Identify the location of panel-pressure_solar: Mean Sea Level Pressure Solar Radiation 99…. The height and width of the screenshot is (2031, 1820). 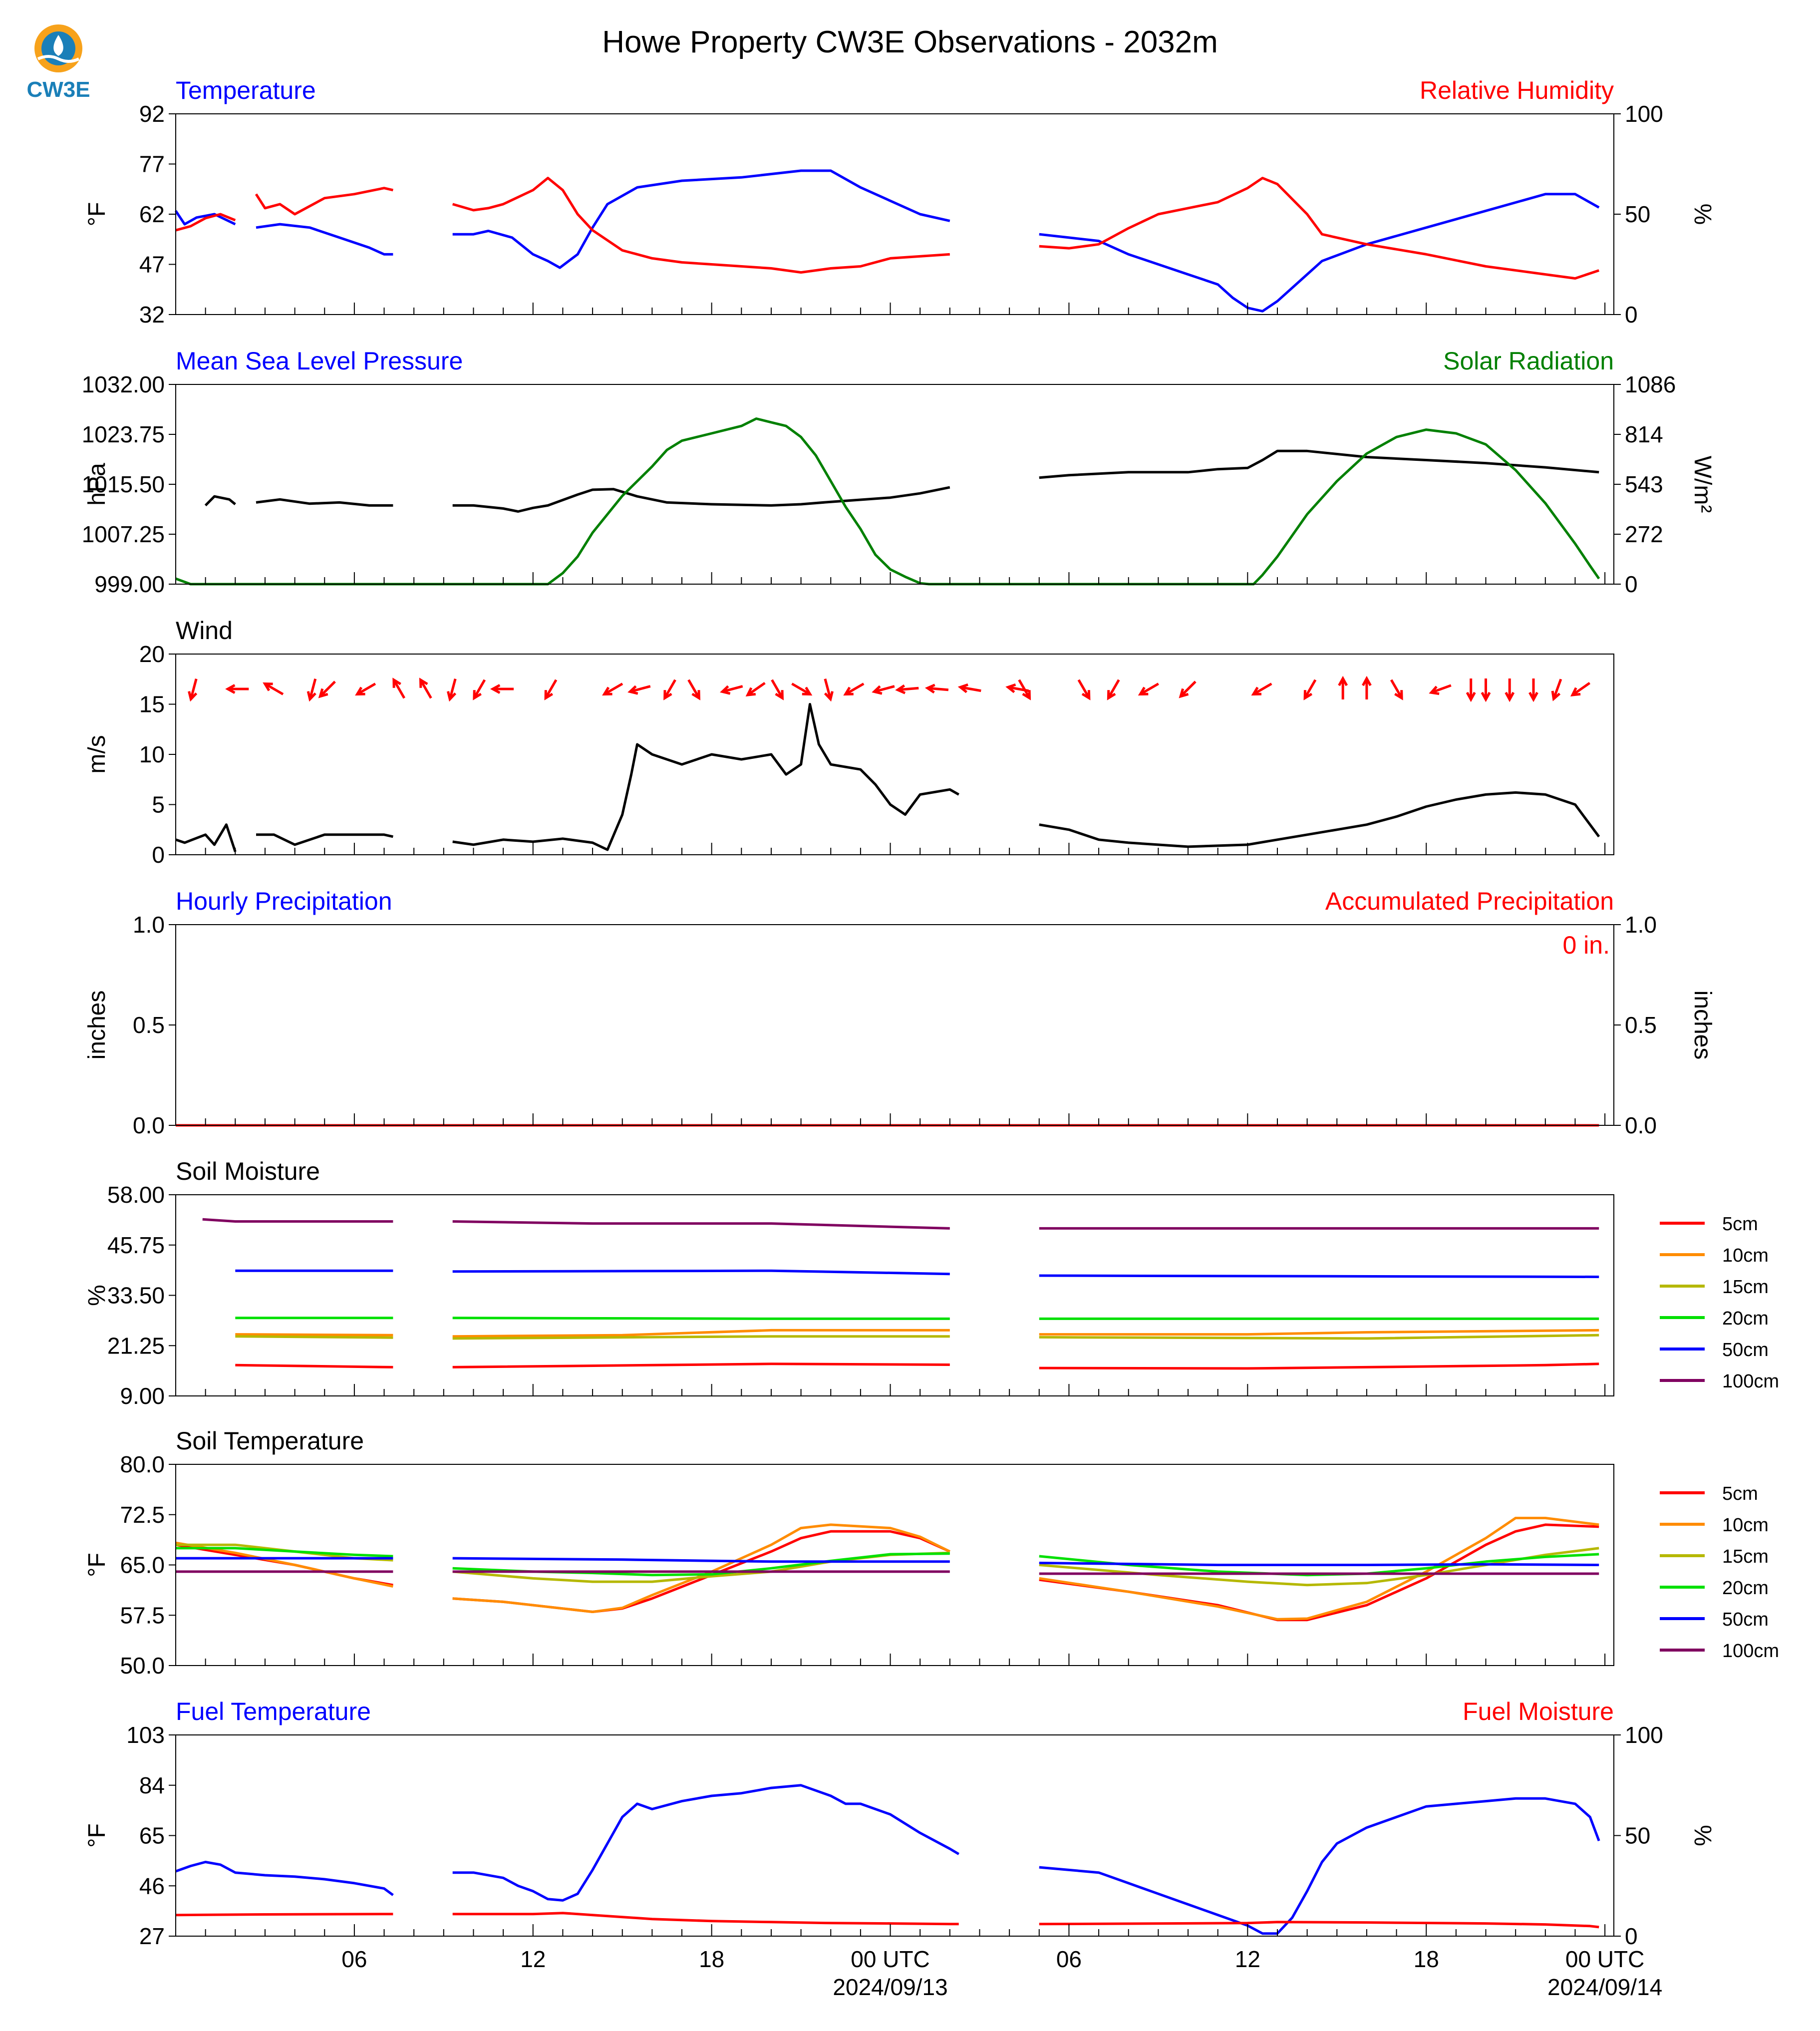
(899, 472).